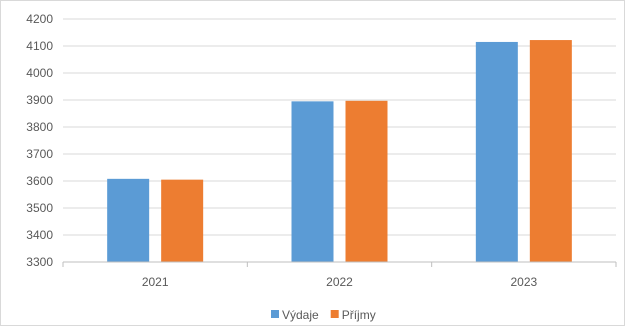  Describe the element at coordinates (39, 262) in the screenshot. I see `y-tick-label: 3300` at that location.